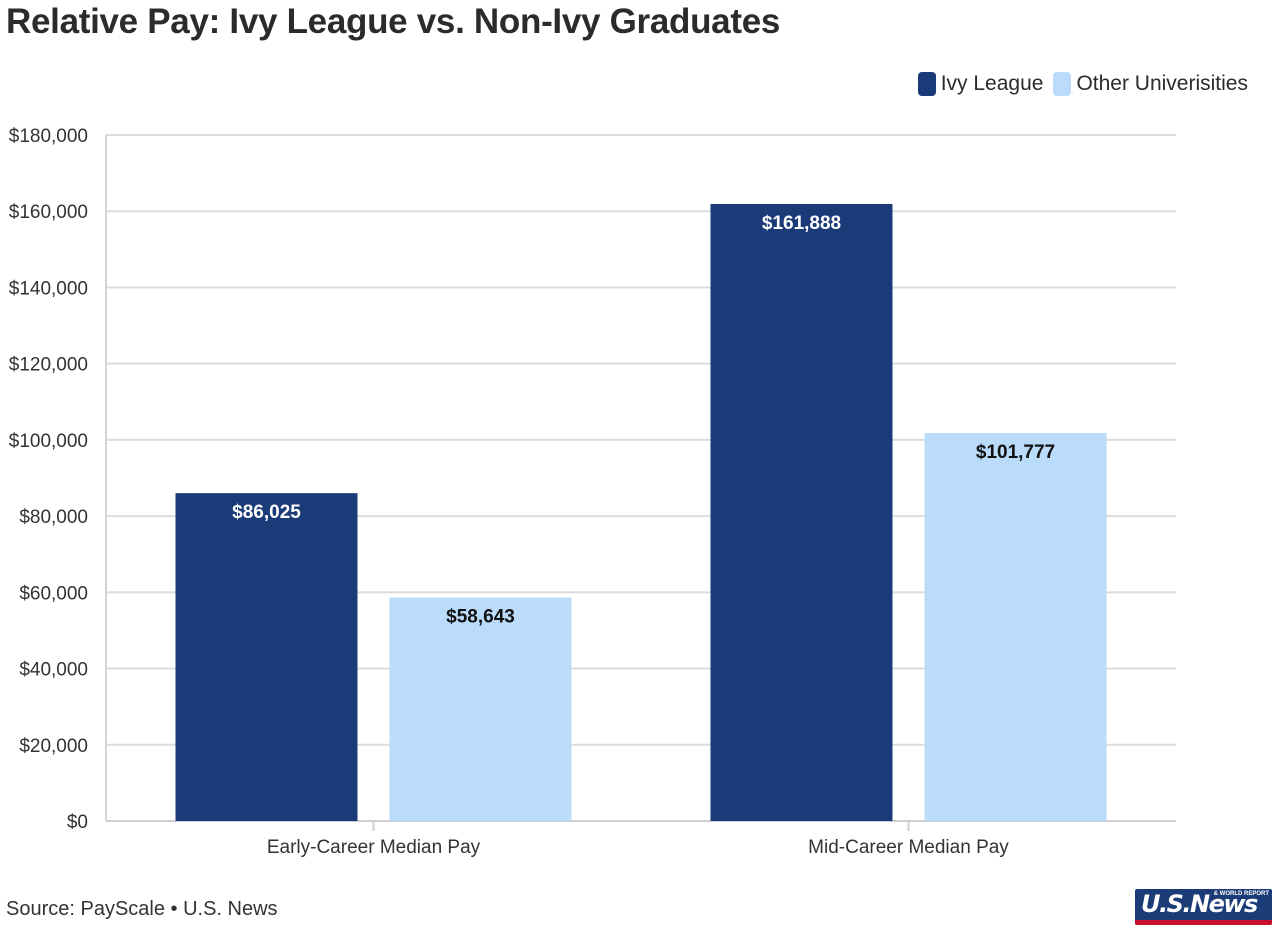 Image resolution: width=1280 pixels, height=932 pixels. I want to click on source-note: Source: PayScale • U.S. News, so click(142, 909).